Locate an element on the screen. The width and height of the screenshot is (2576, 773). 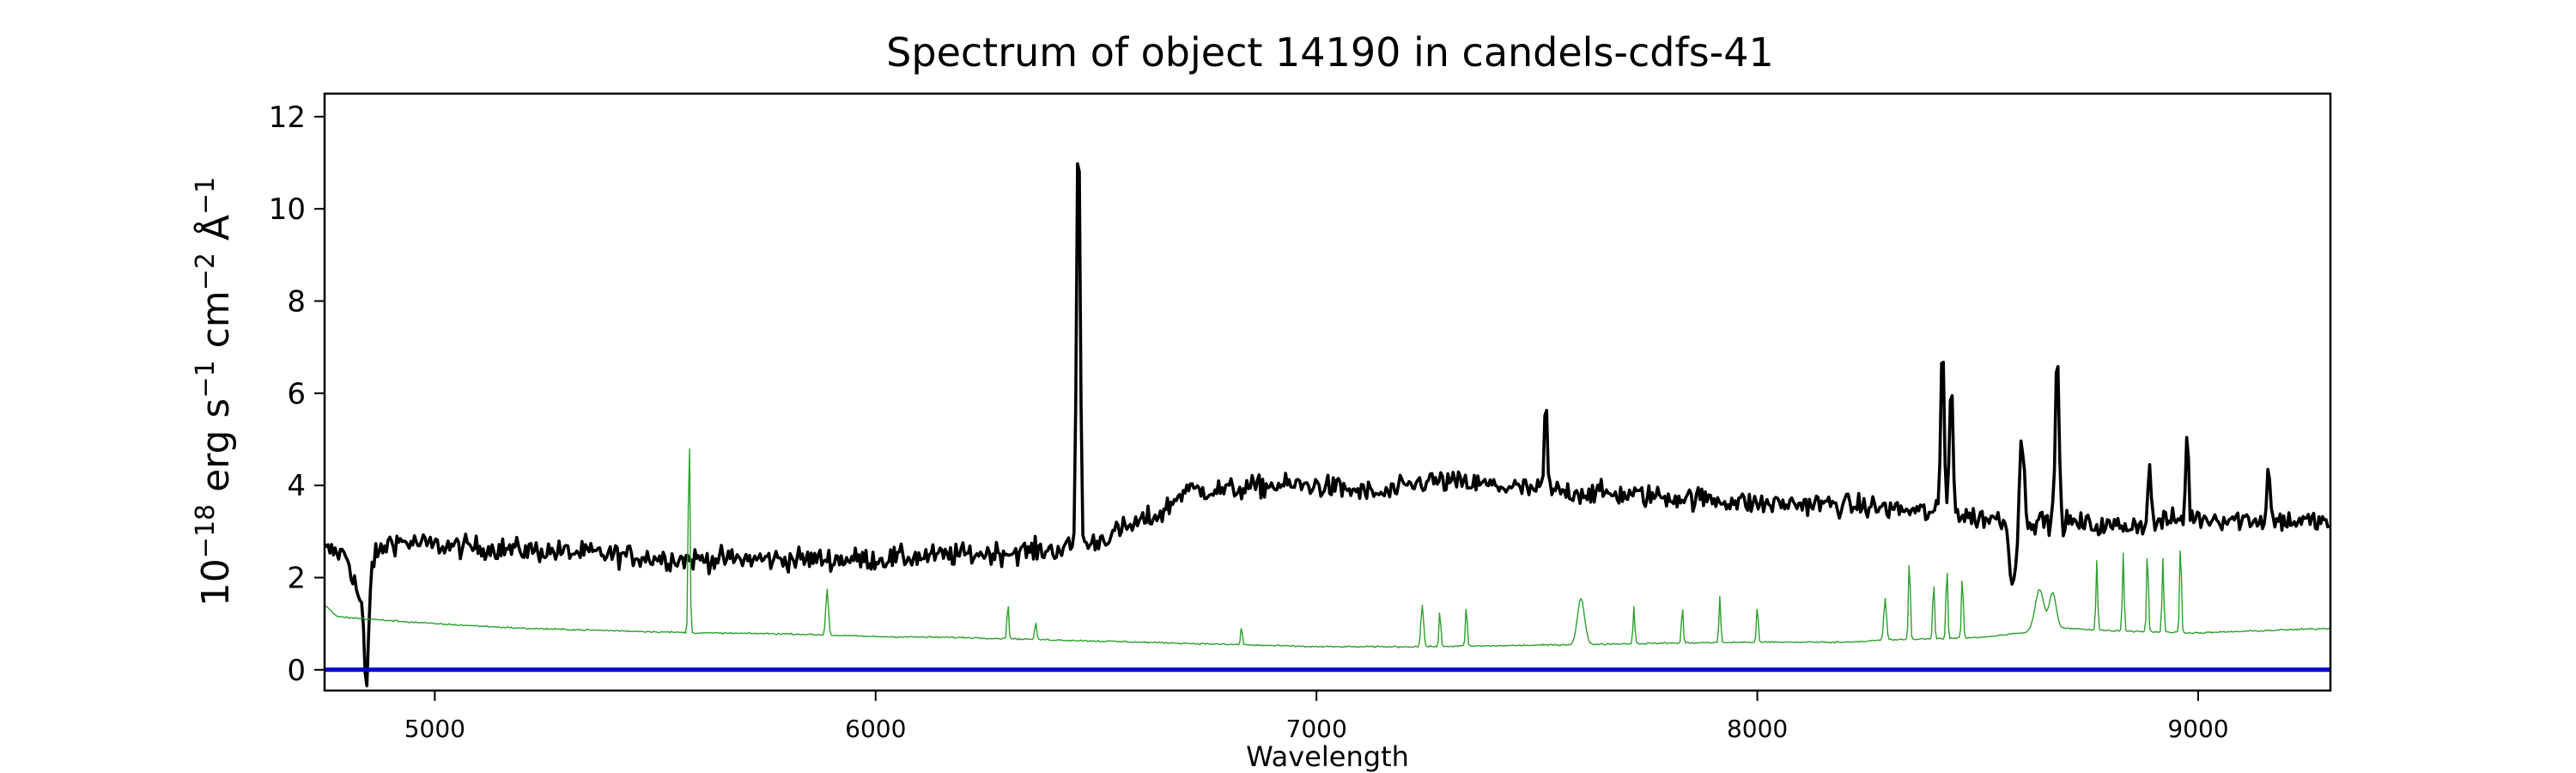
y-axis-label: 10−18 erg s−1 cm−2 Å−1 is located at coordinates (214, 391).